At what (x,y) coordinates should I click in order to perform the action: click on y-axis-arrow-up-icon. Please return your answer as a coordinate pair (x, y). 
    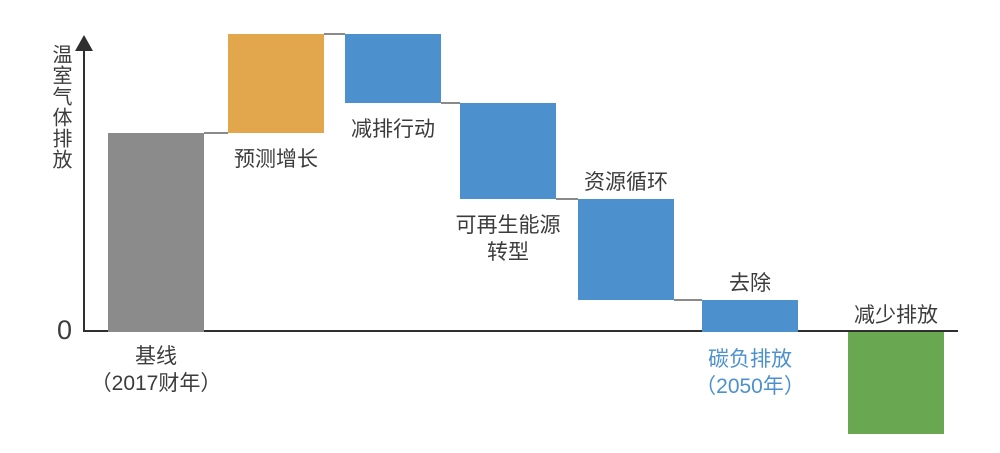
    Looking at the image, I should click on (84, 43).